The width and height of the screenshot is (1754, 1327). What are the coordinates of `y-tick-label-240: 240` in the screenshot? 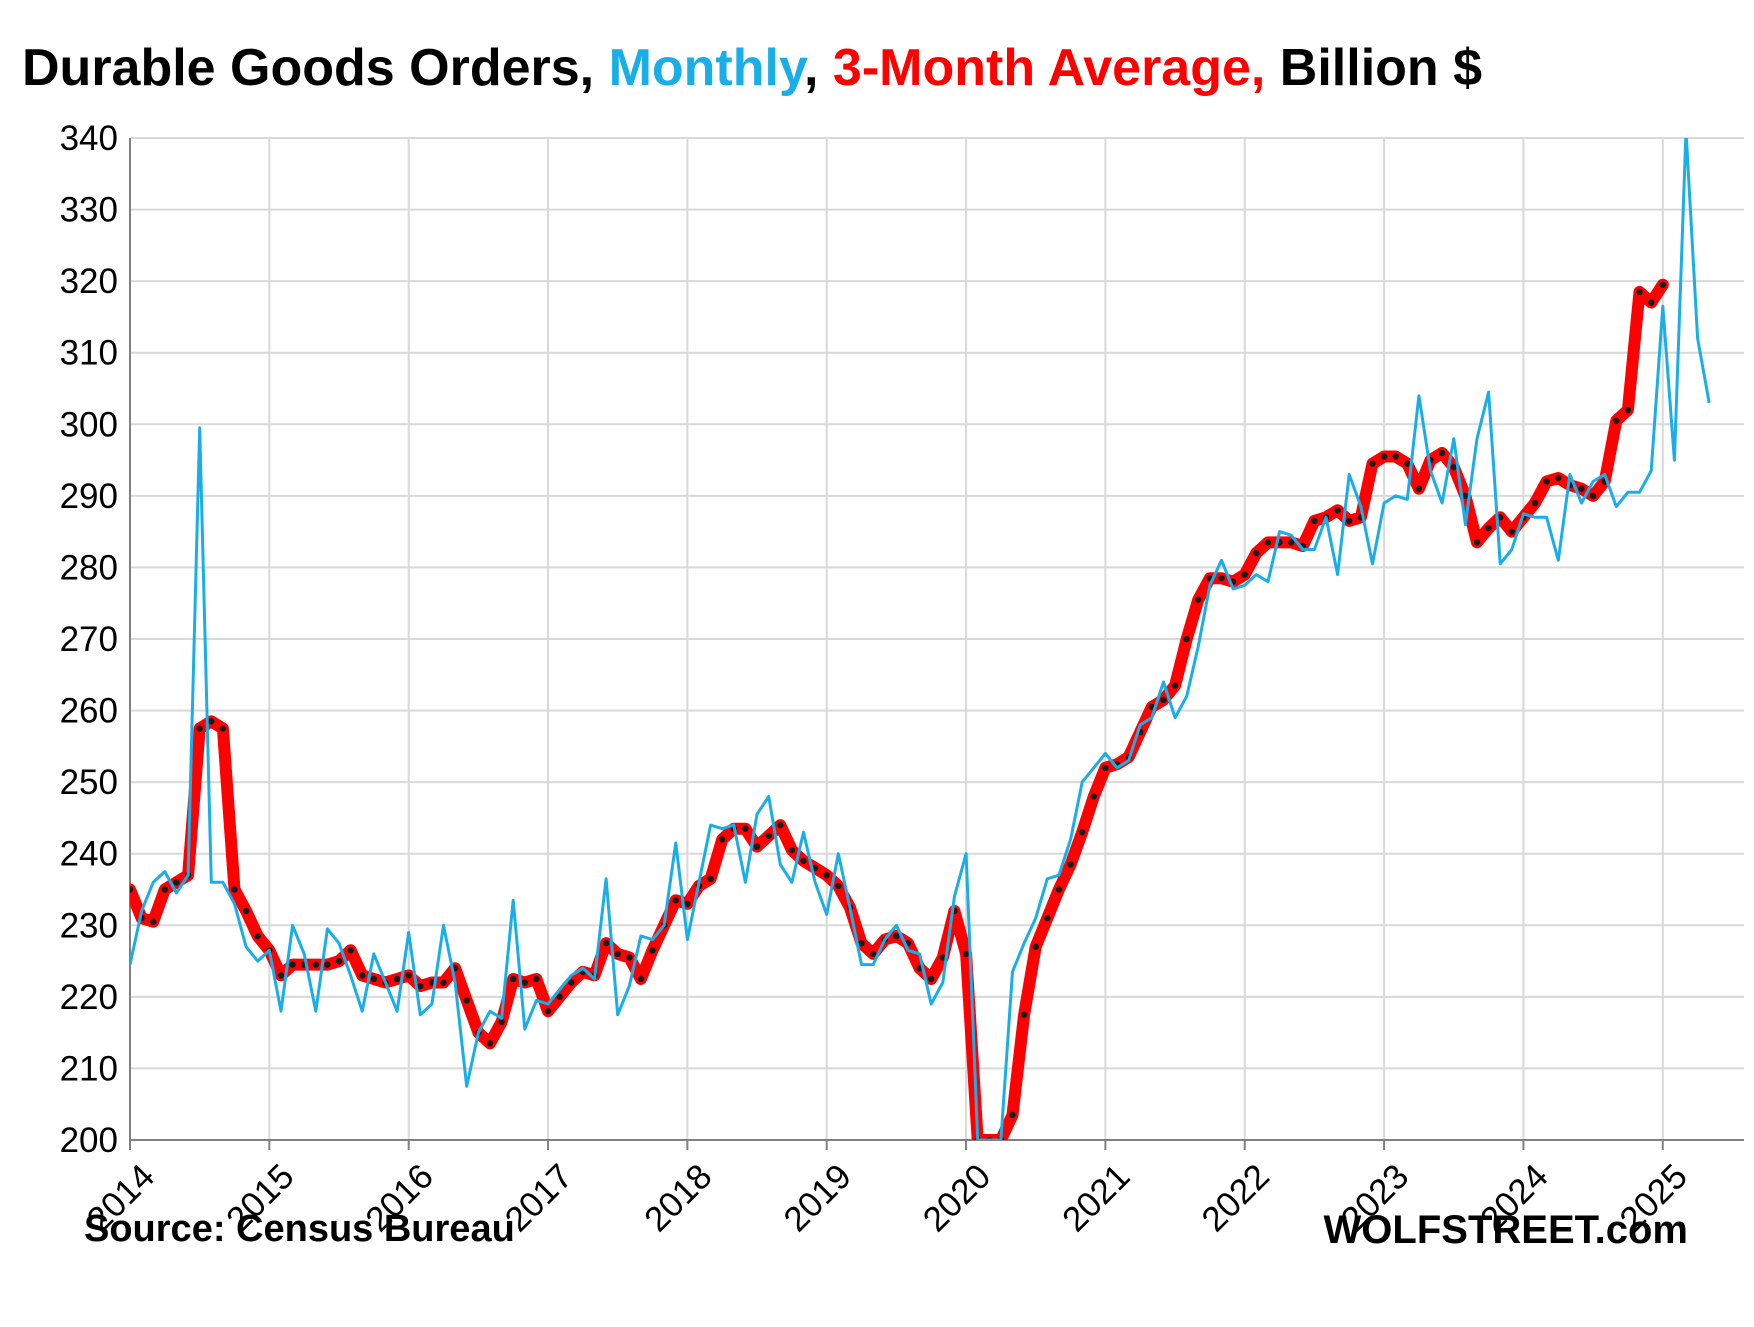 It's located at (89, 854).